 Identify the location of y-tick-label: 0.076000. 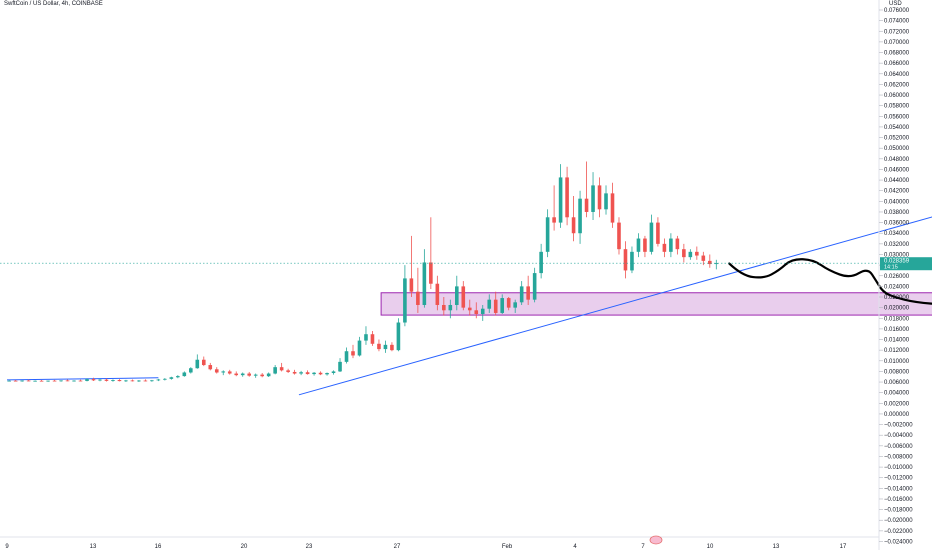
(897, 11).